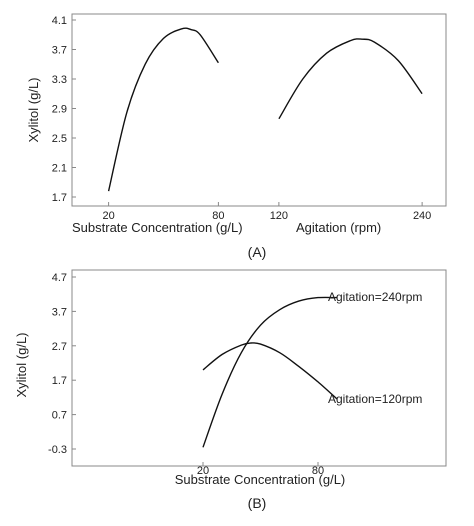  I want to click on agitation-240rpm-curve, so click(270, 372).